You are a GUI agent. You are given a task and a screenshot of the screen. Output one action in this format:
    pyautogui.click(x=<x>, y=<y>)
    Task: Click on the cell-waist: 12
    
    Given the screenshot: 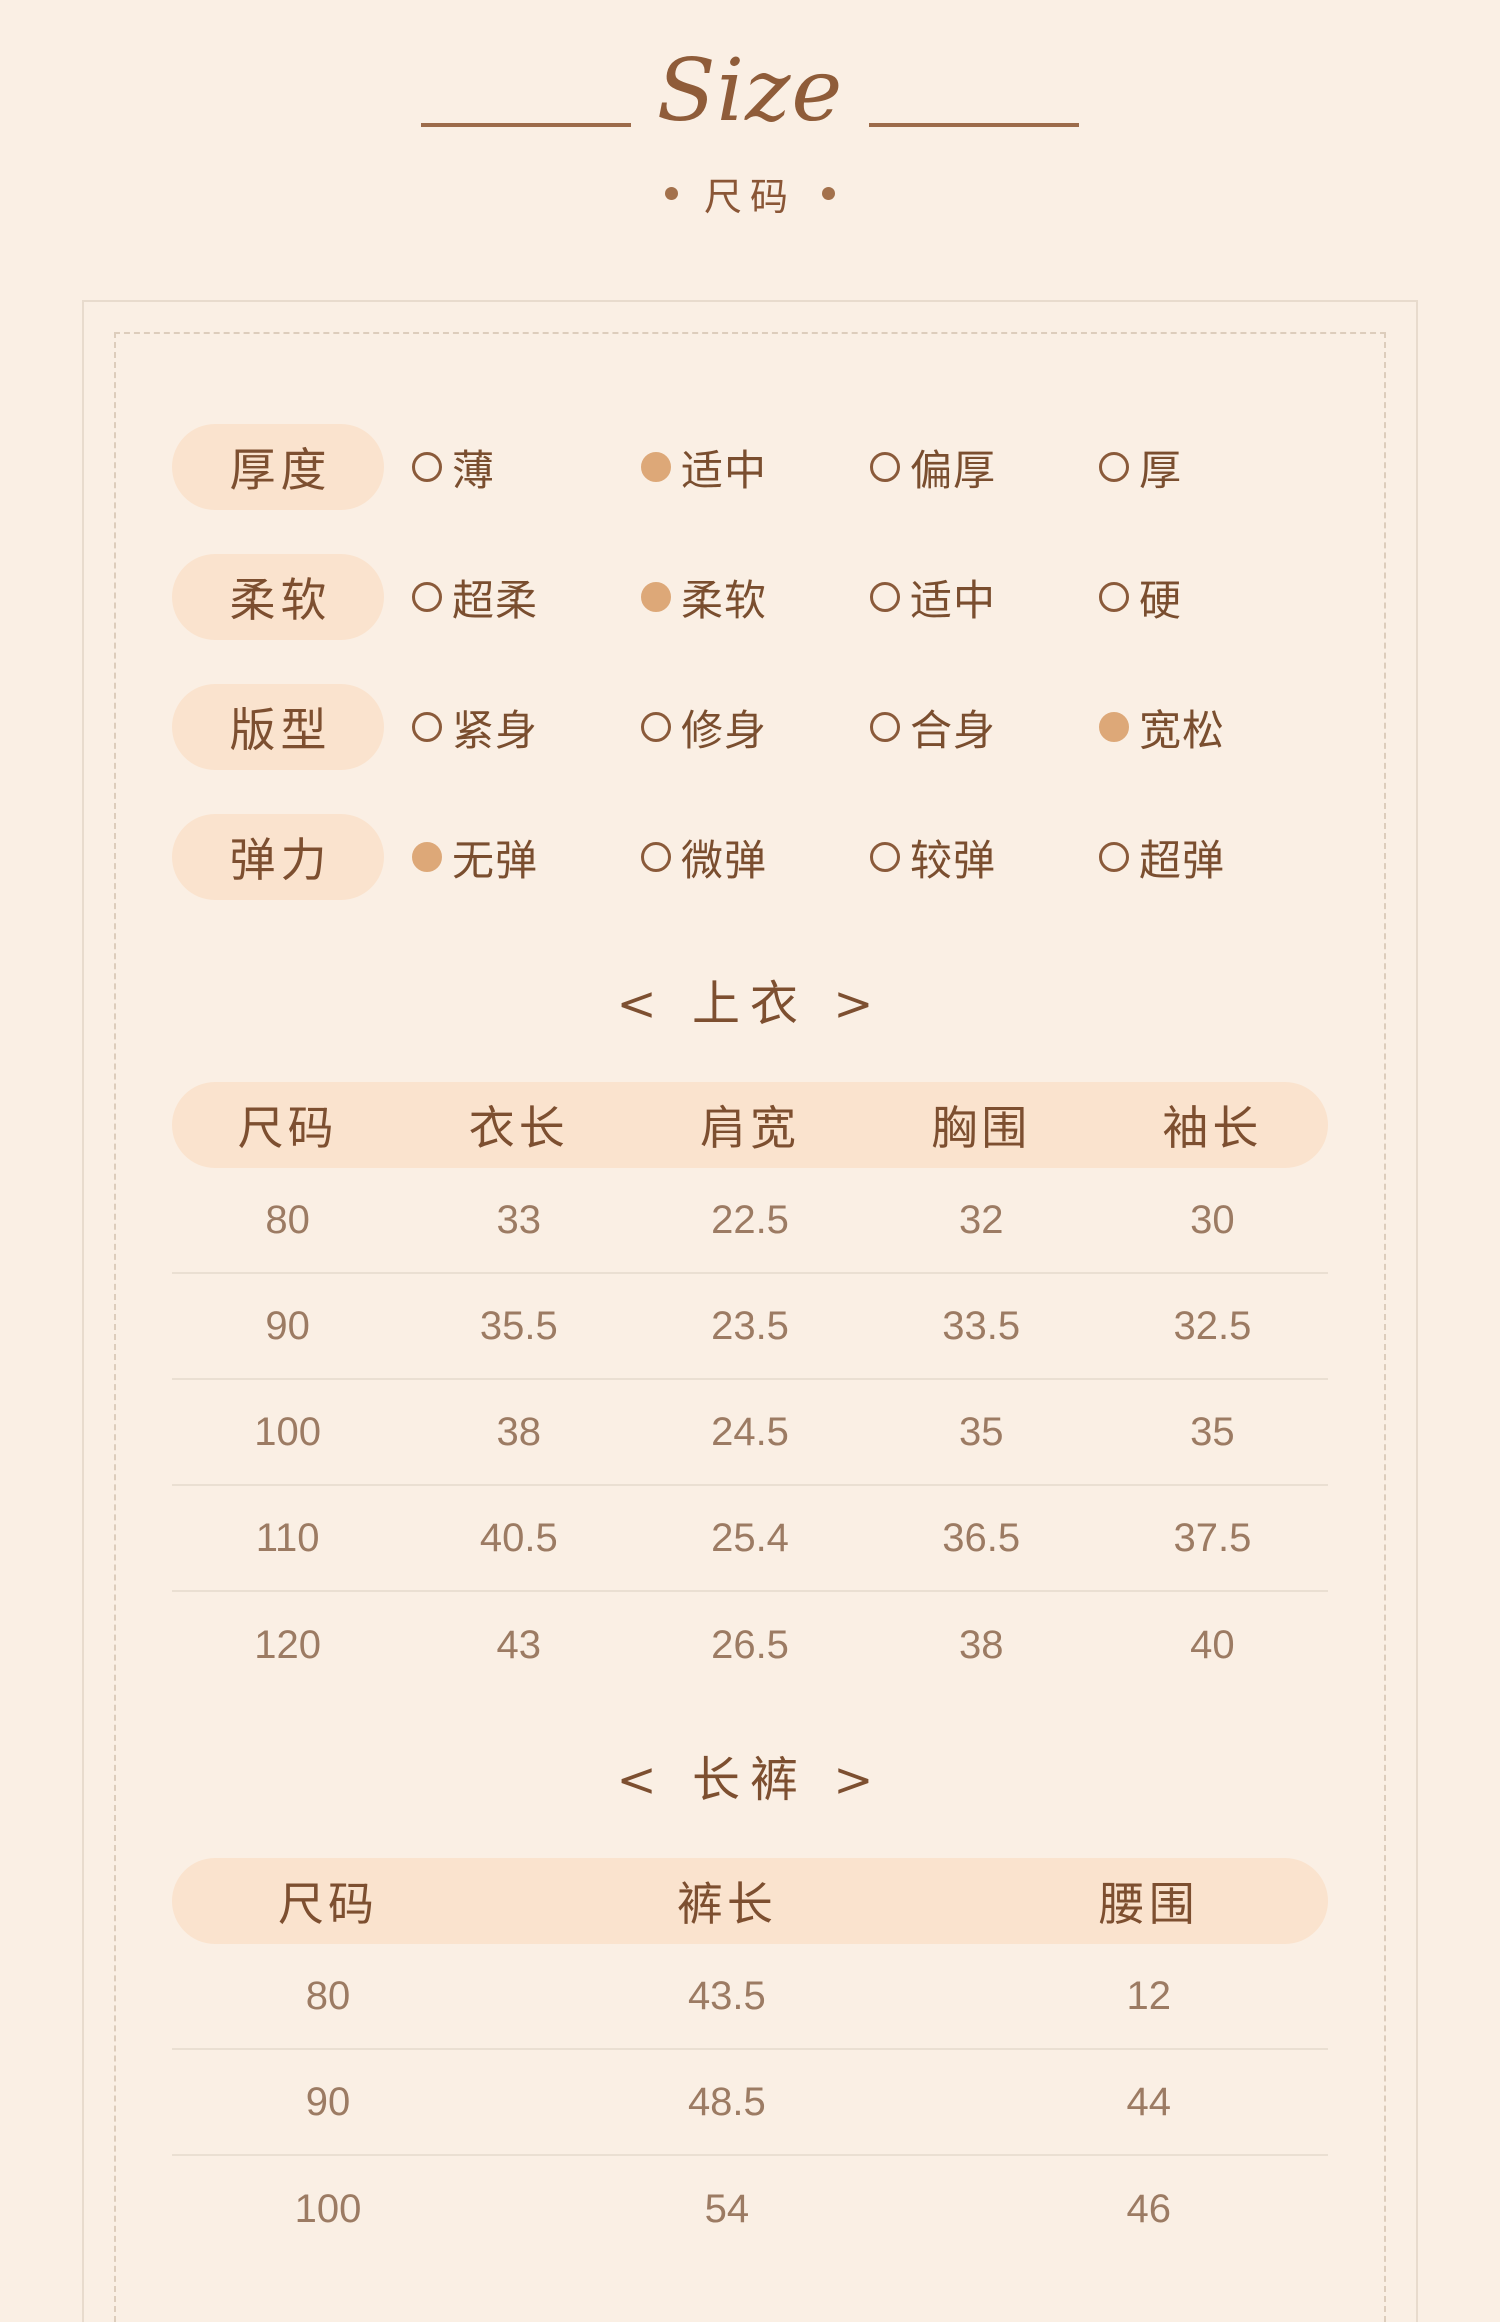 What is the action you would take?
    pyautogui.click(x=1149, y=1995)
    